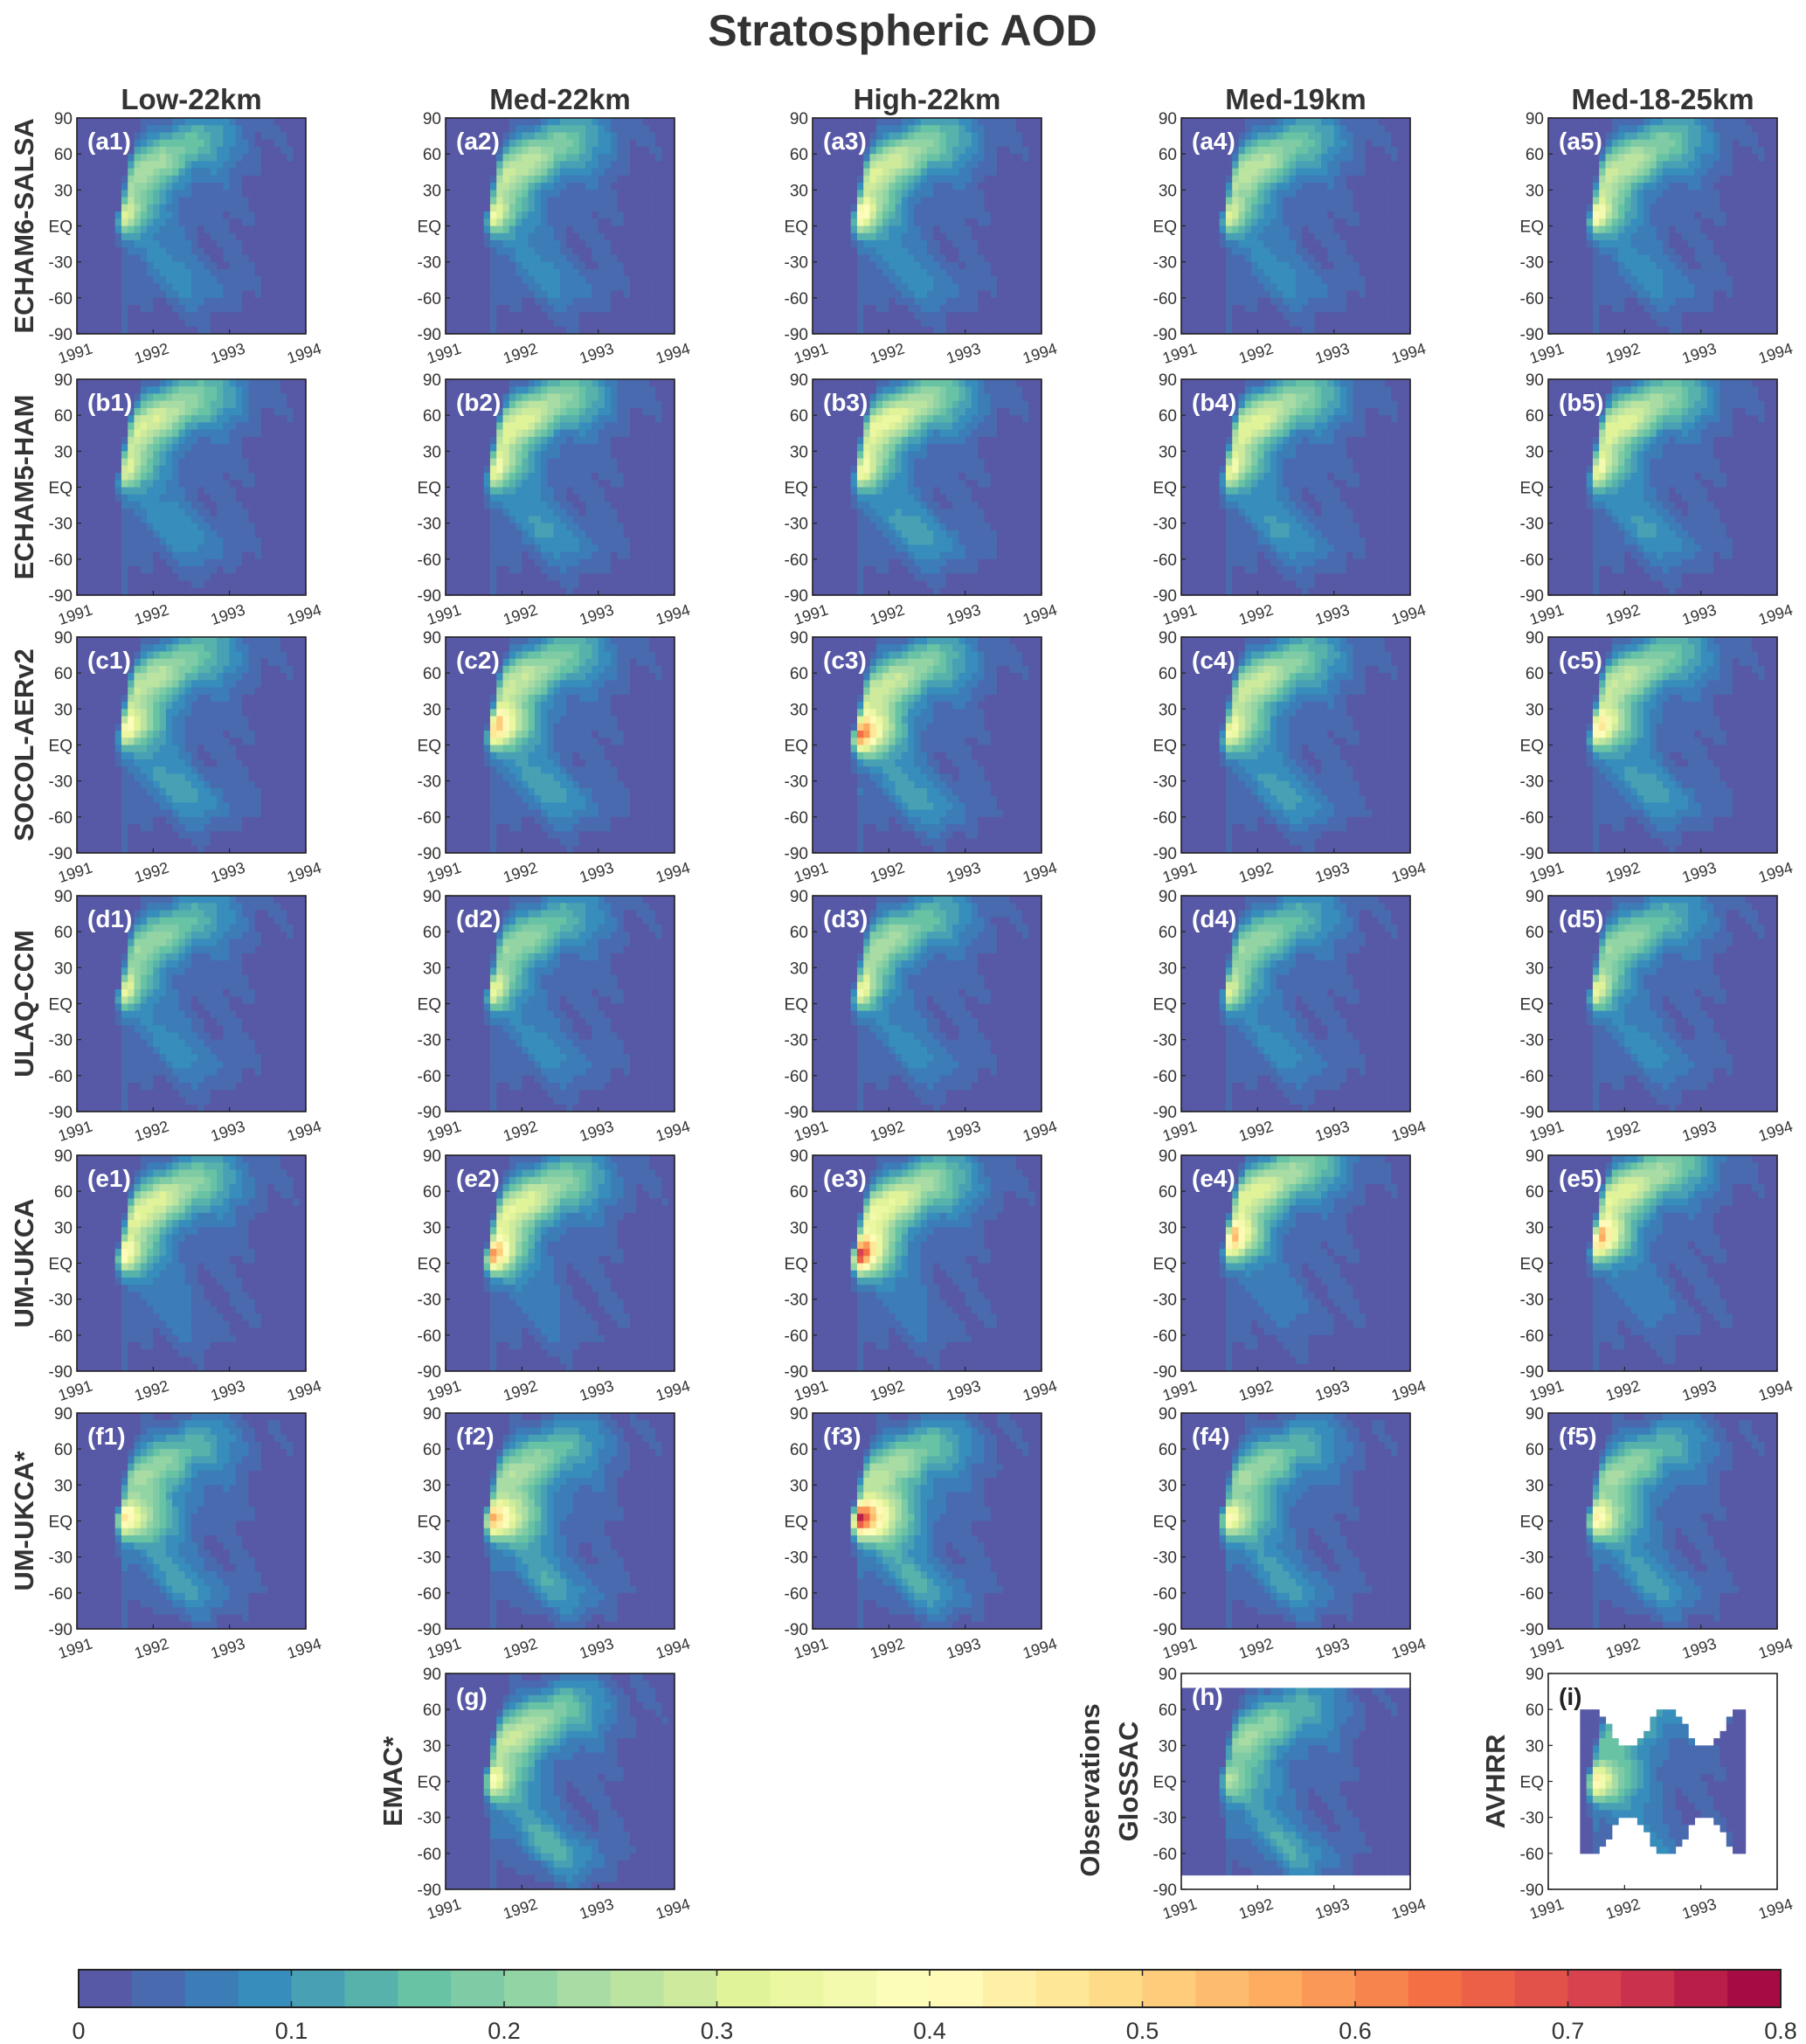  I want to click on x-tick-label: 1992, so click(887, 353).